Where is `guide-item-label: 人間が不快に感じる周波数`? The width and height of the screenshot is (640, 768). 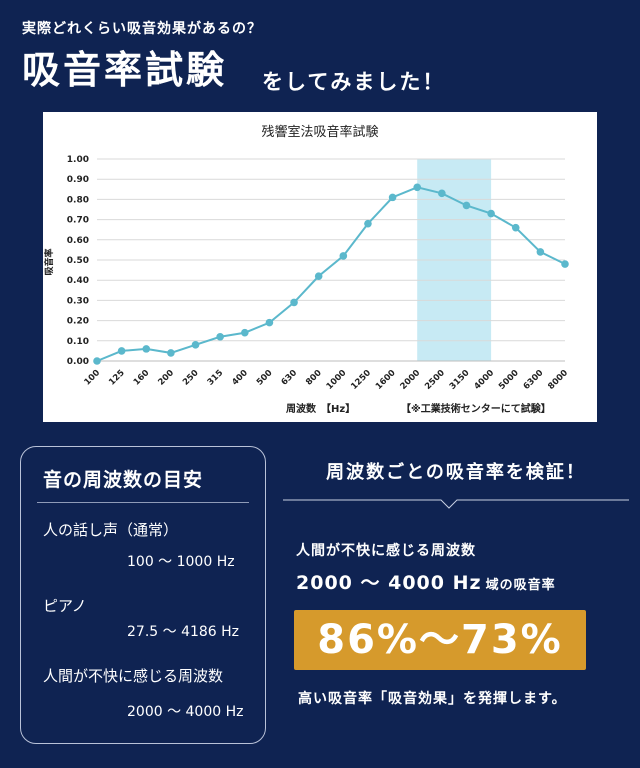 guide-item-label: 人間が不快に感じる周波数 is located at coordinates (133, 676).